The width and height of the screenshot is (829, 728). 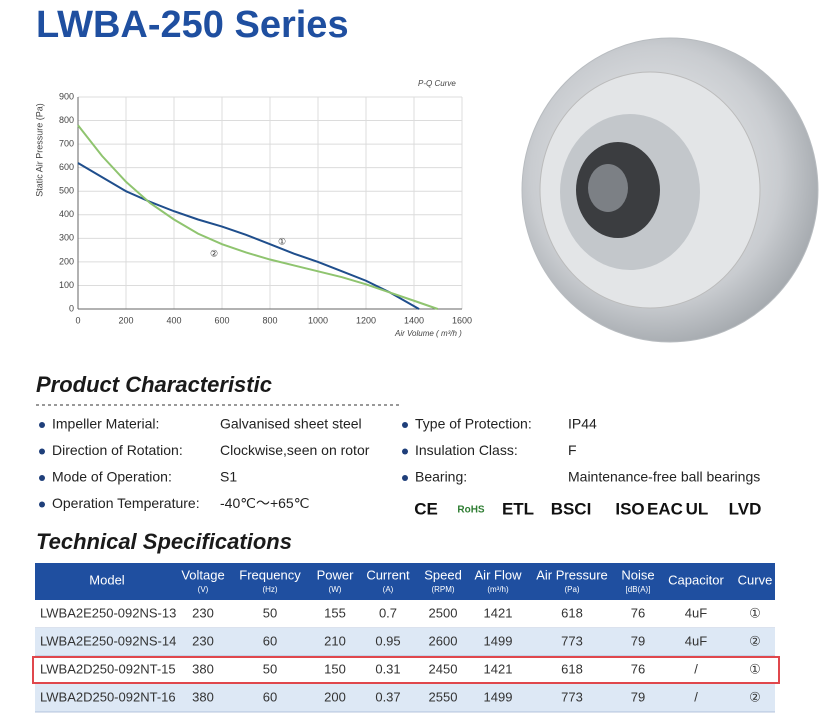 I want to click on table-cell: 230, so click(x=203, y=640).